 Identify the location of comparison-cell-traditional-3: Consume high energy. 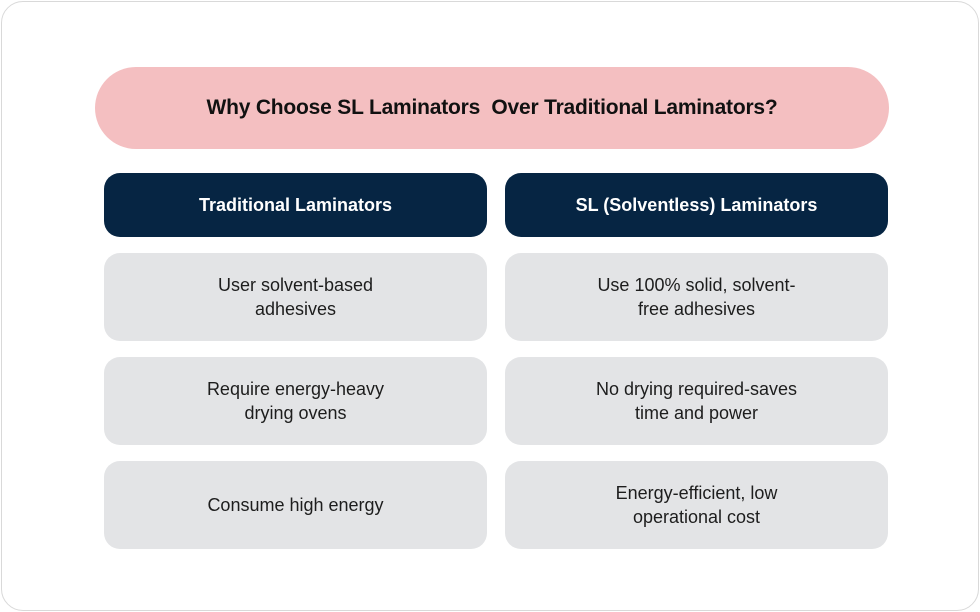
(295, 505).